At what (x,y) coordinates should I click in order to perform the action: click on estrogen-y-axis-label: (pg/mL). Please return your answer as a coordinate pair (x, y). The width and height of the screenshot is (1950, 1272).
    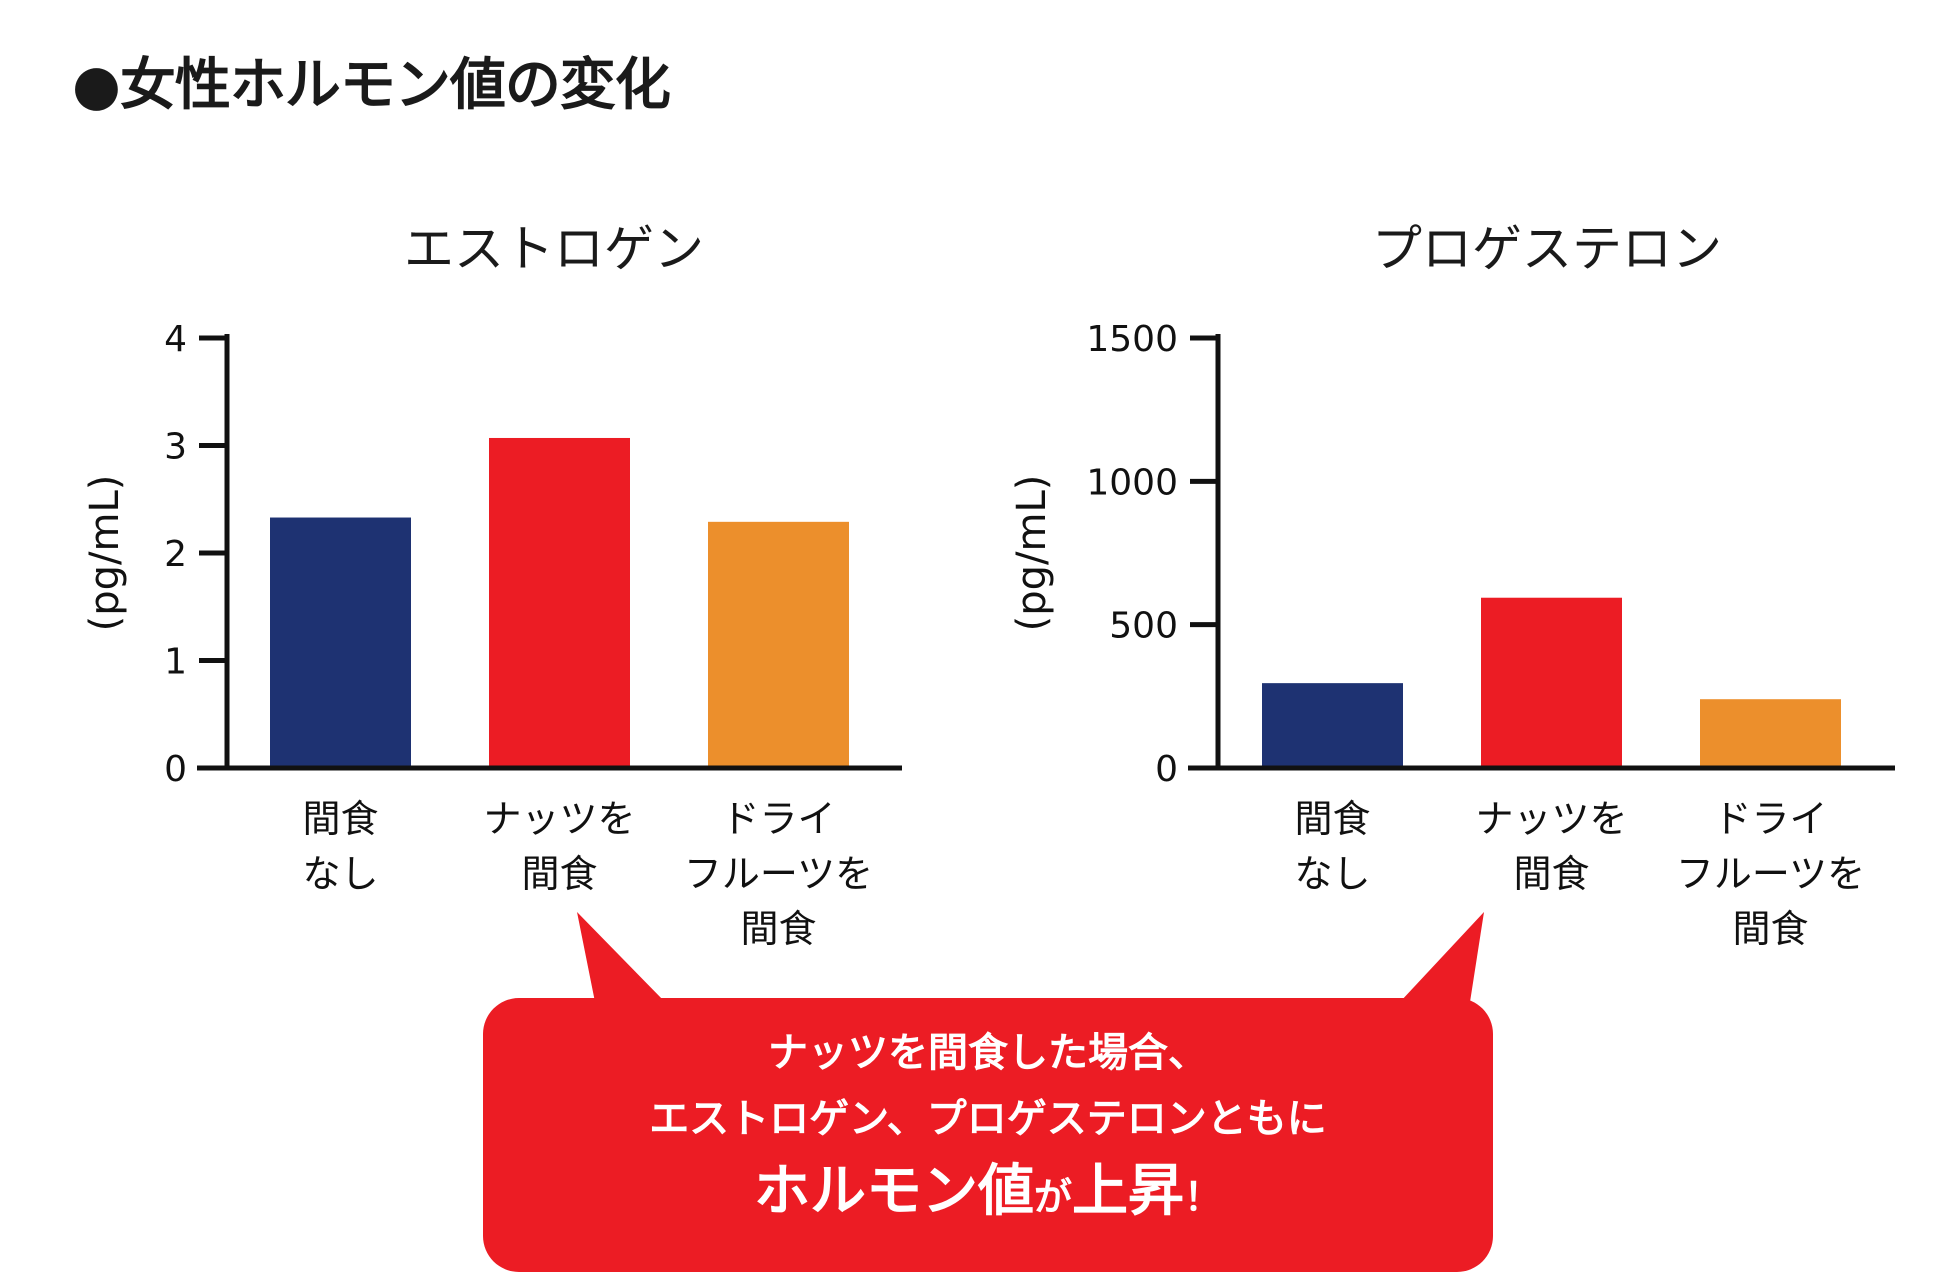
    Looking at the image, I should click on (105, 553).